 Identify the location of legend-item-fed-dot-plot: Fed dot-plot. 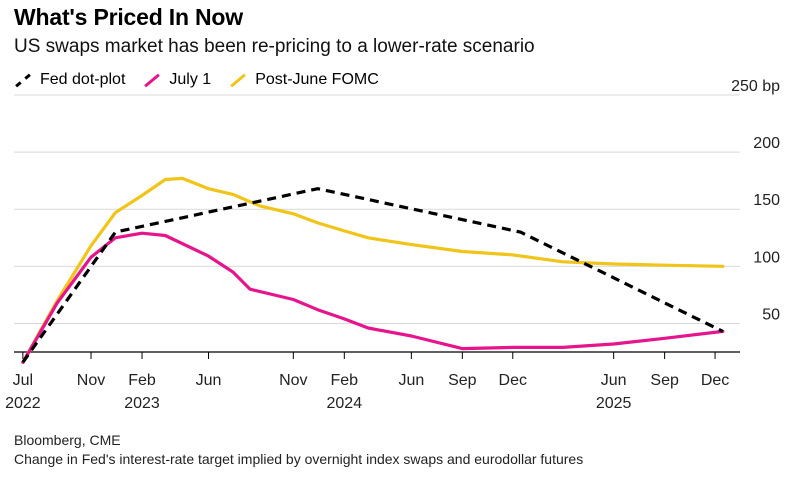
(69, 80).